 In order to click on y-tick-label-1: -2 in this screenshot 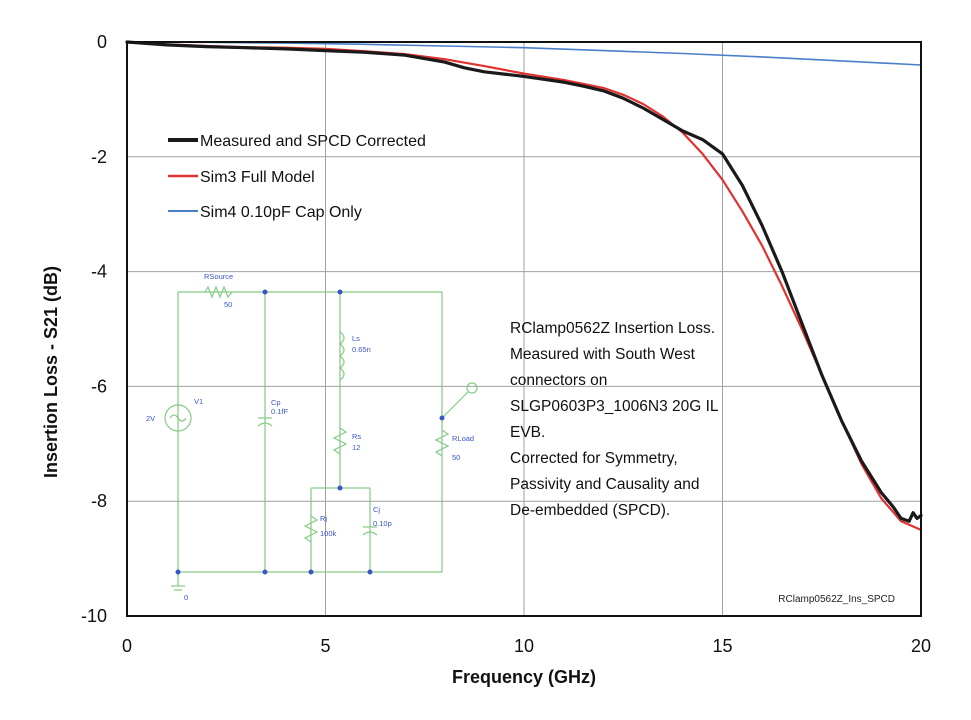, I will do `click(99, 157)`.